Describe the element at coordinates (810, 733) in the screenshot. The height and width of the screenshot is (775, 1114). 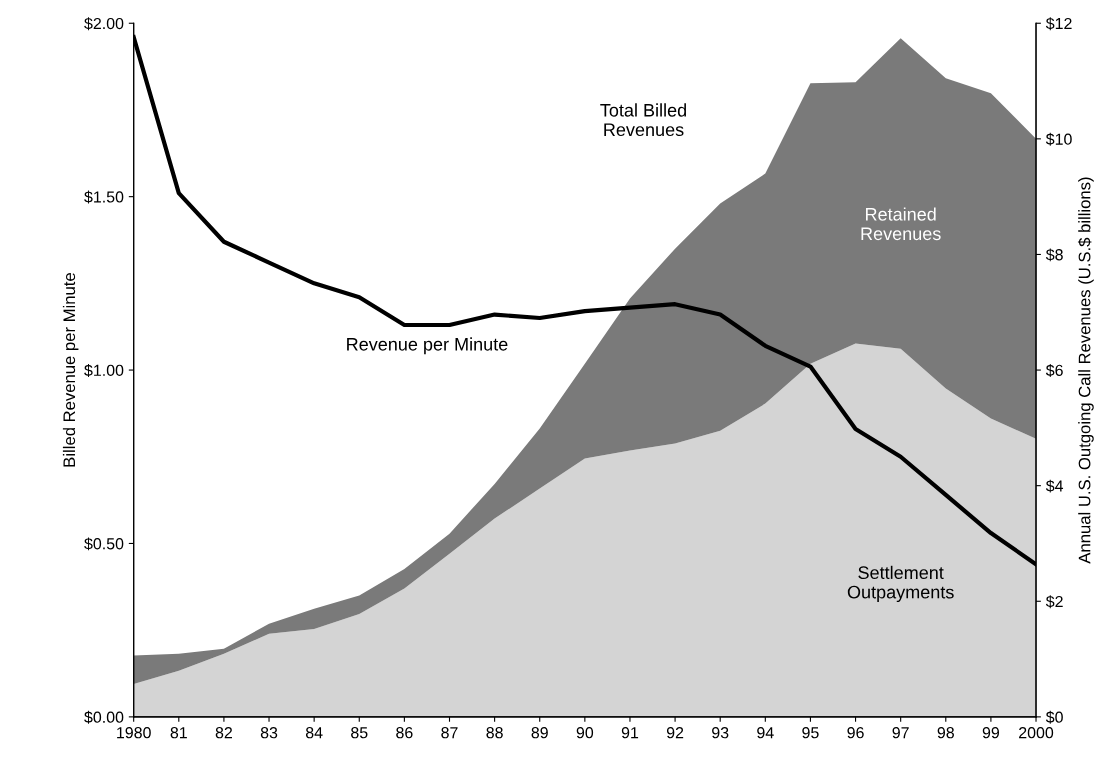
I see `x-tick-label: 95` at that location.